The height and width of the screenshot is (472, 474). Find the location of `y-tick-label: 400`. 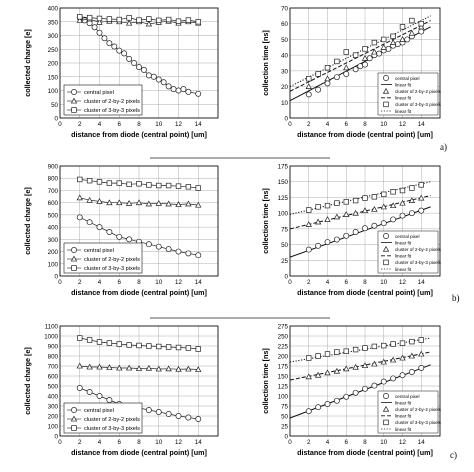

y-tick-label: 400 is located at coordinates (53, 9).